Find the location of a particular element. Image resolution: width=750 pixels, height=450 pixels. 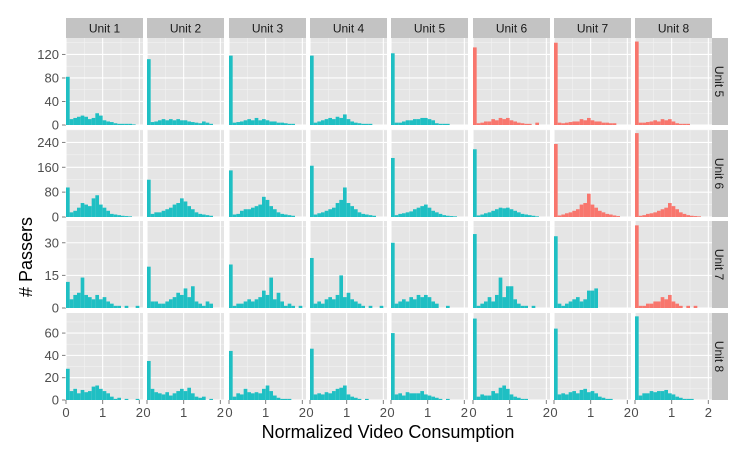

x-tick-label: 0 is located at coordinates (309, 412).